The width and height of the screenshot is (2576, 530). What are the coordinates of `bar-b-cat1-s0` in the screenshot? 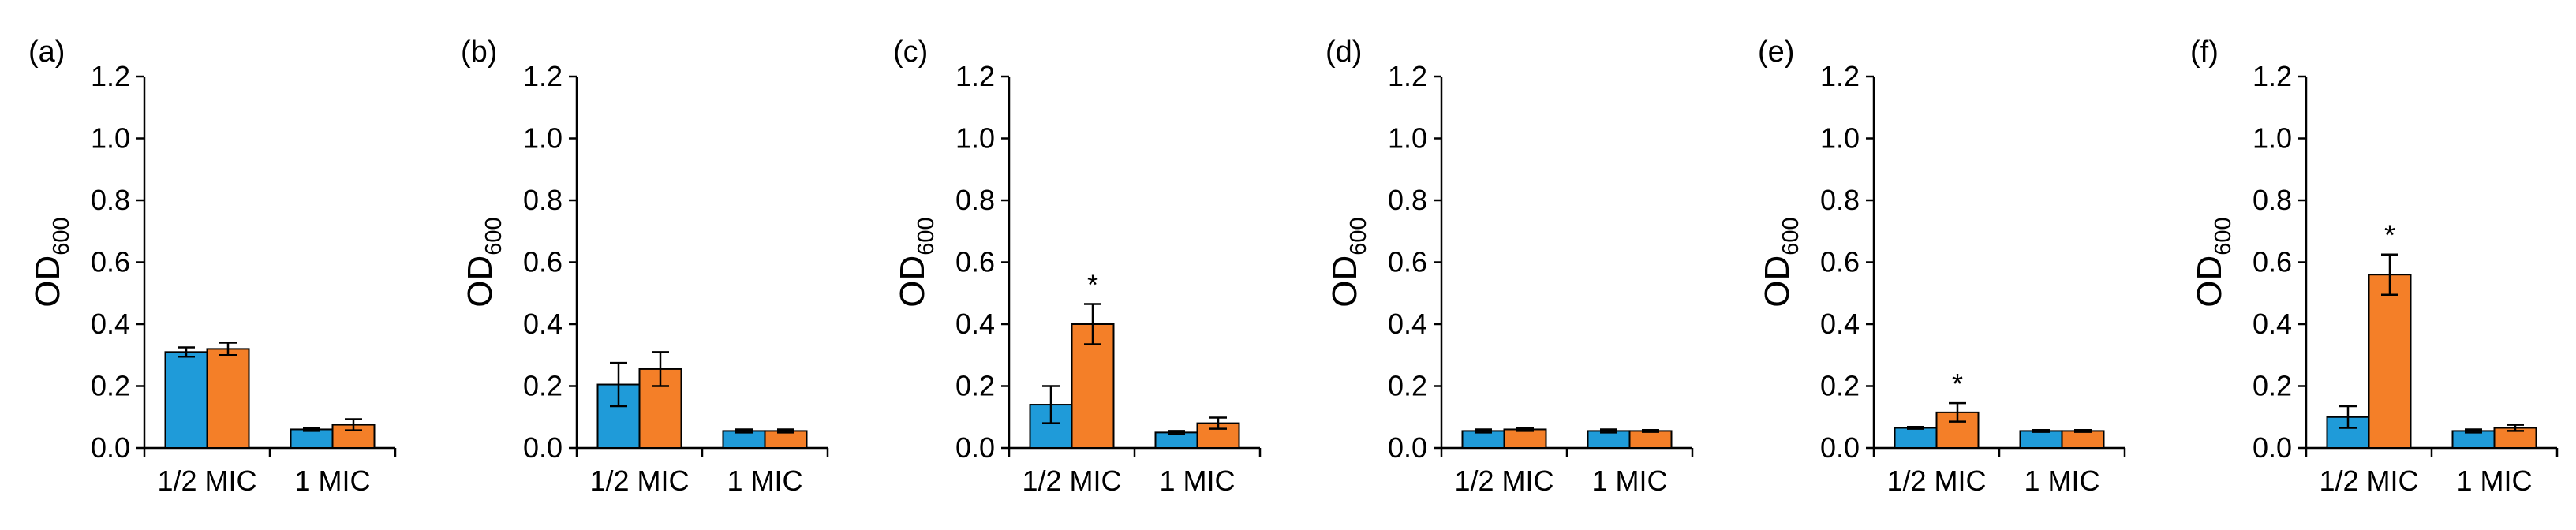 It's located at (744, 439).